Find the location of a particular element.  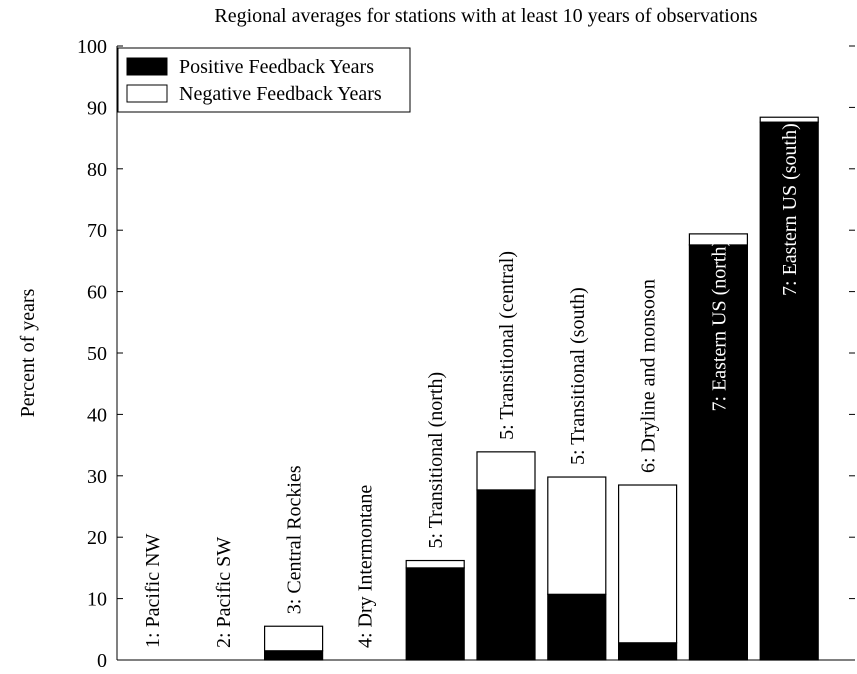

category-label: 4: Dry Intermontane is located at coordinates (365, 566).